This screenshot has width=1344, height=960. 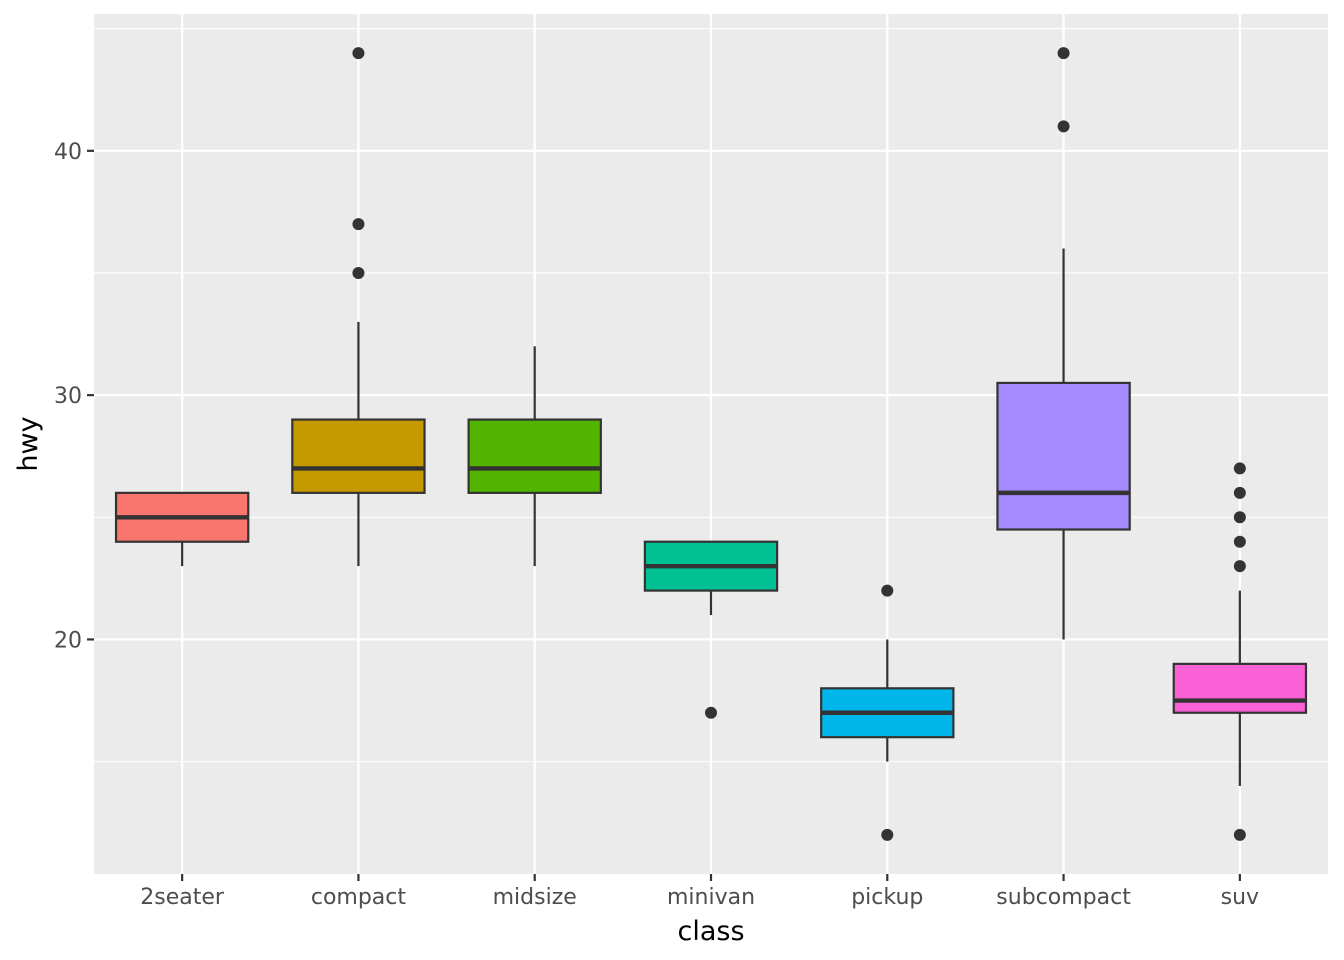 I want to click on x-tick-label: suv, so click(x=1240, y=897).